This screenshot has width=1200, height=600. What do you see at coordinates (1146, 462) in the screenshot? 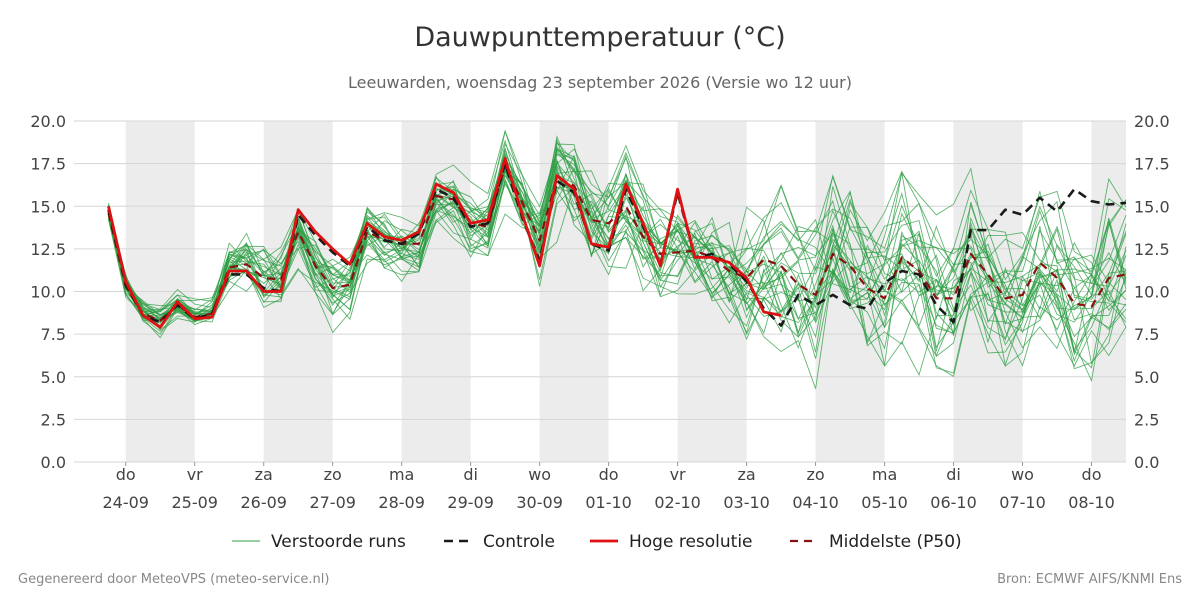
I see `y-tick-label-right: 0.0` at bounding box center [1146, 462].